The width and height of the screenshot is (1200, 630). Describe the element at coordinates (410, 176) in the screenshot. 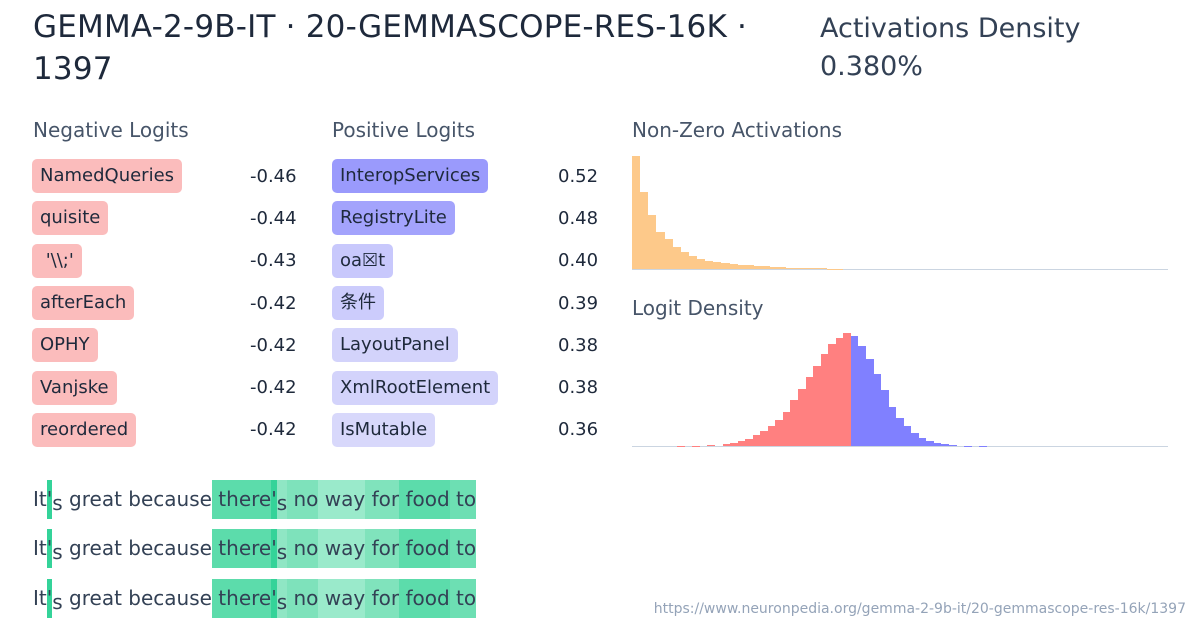

I see `token-chip: InteropServices` at that location.